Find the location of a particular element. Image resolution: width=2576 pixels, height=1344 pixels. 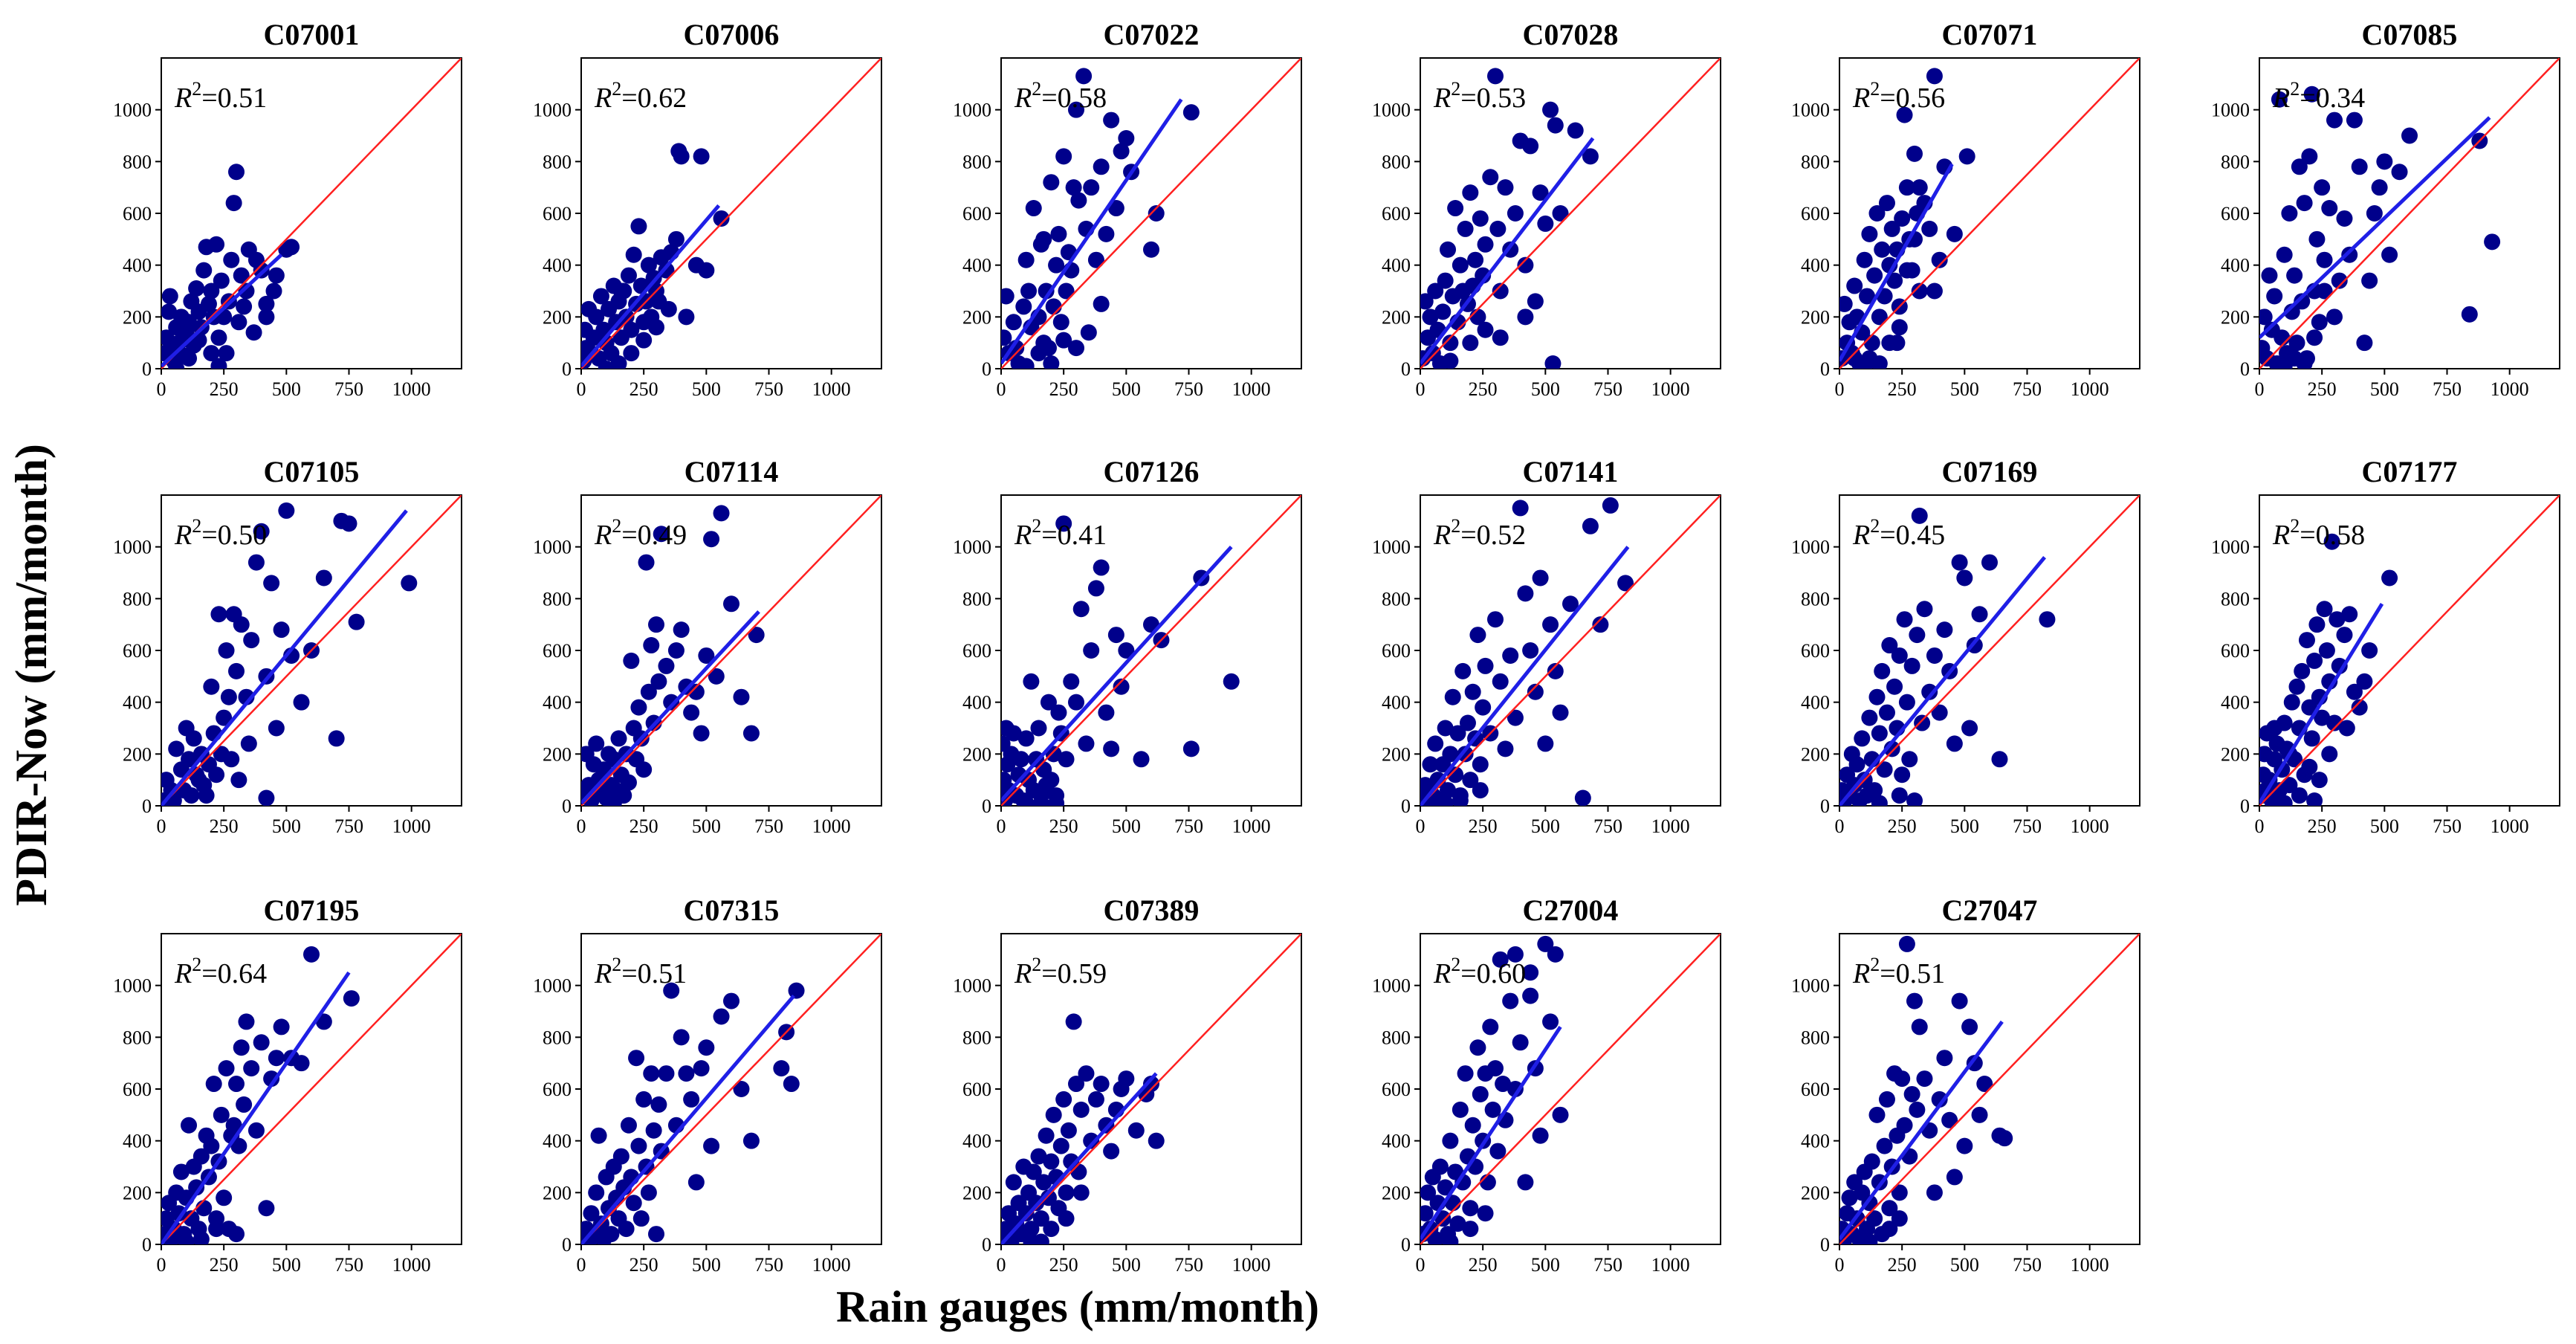

panel-title: C07114 is located at coordinates (732, 472).